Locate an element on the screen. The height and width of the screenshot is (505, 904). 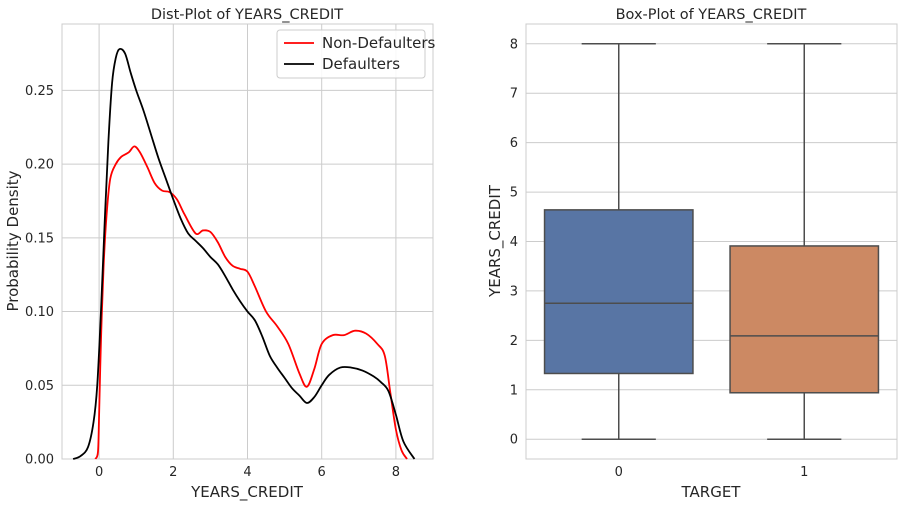
dist-plot-legend: Non-Defaulters Defaulters is located at coordinates (356, 54).